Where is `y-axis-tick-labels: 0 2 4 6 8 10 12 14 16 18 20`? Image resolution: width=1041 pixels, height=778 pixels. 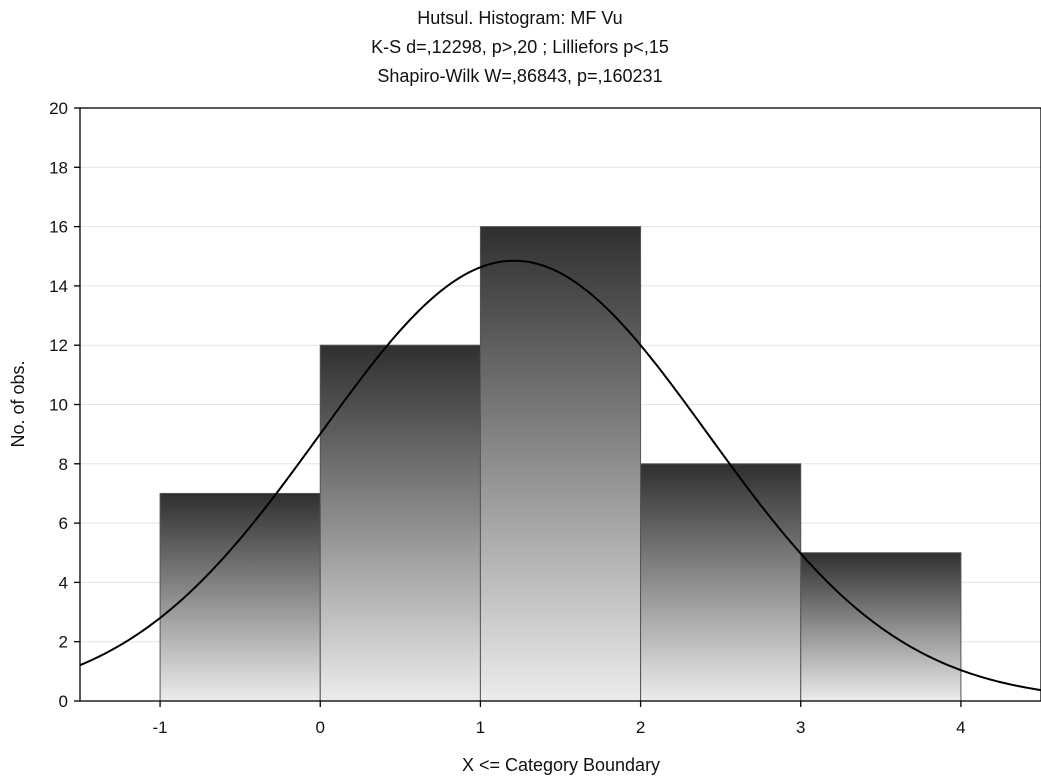 y-axis-tick-labels: 0 2 4 6 8 10 12 14 16 18 20 is located at coordinates (58, 405).